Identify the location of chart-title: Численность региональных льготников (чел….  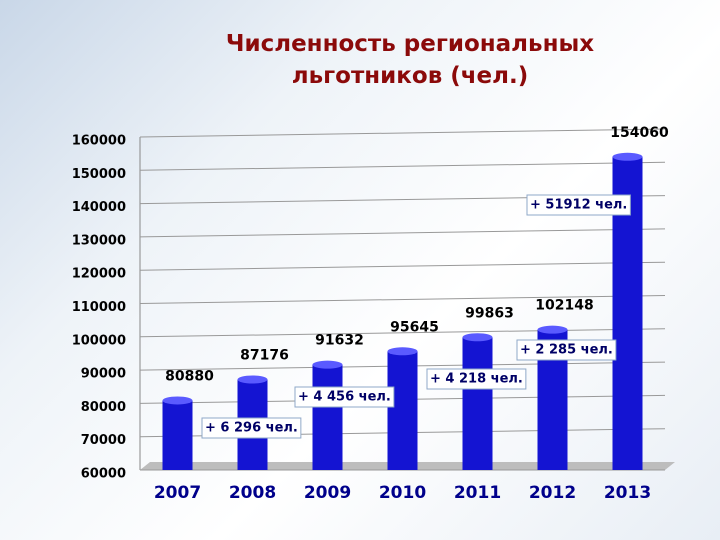
(410, 60).